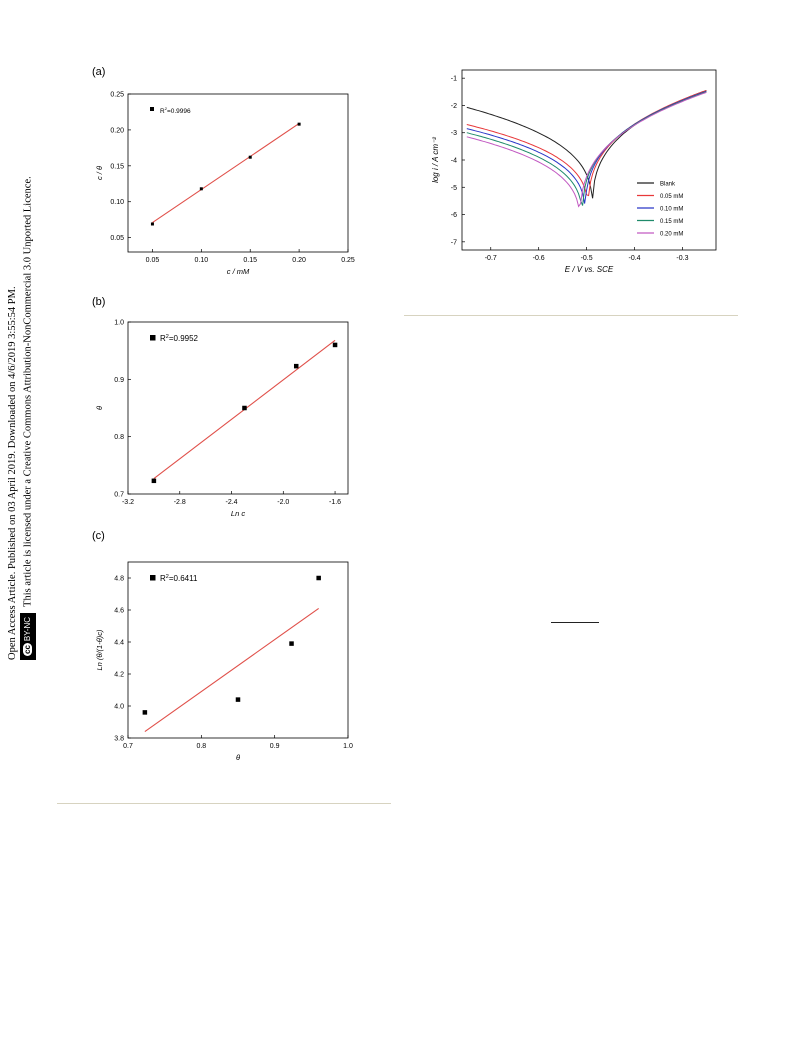 The height and width of the screenshot is (1039, 793). Describe the element at coordinates (299, 260) in the screenshot. I see `x-tick-label: 0.20` at that location.